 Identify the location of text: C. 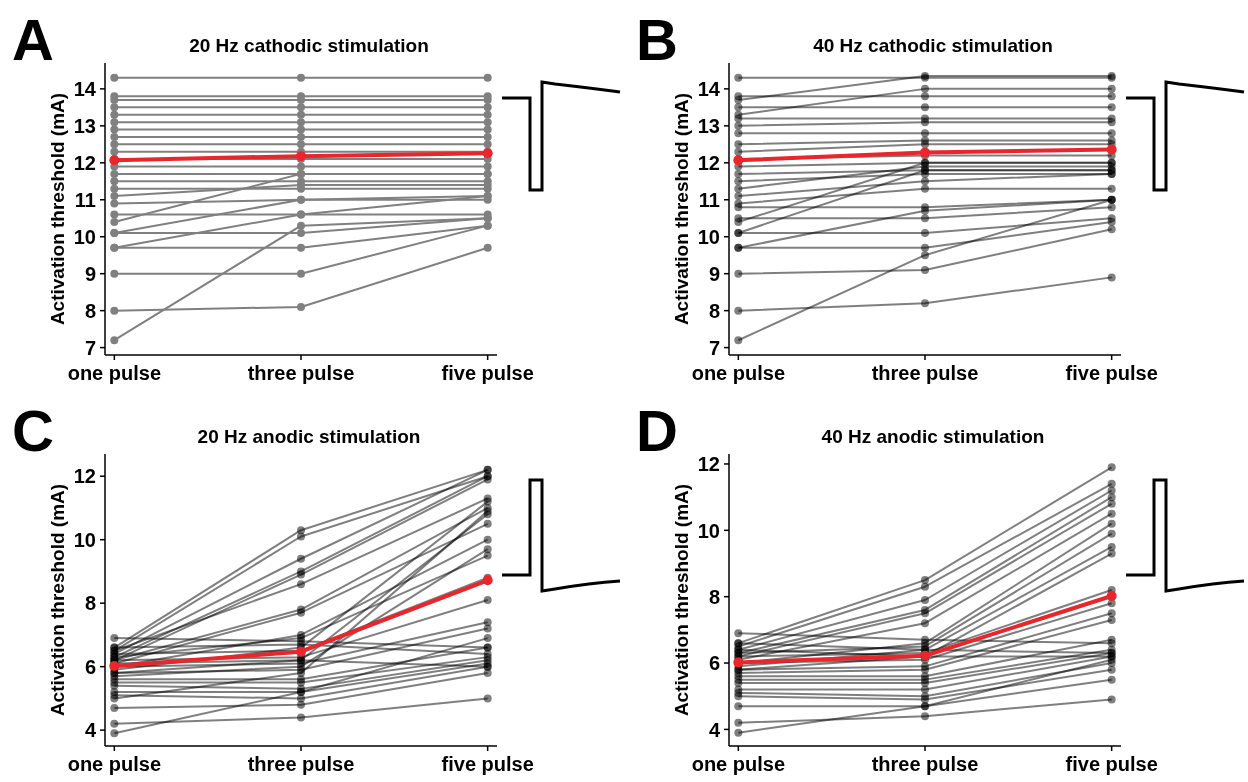
(33, 430).